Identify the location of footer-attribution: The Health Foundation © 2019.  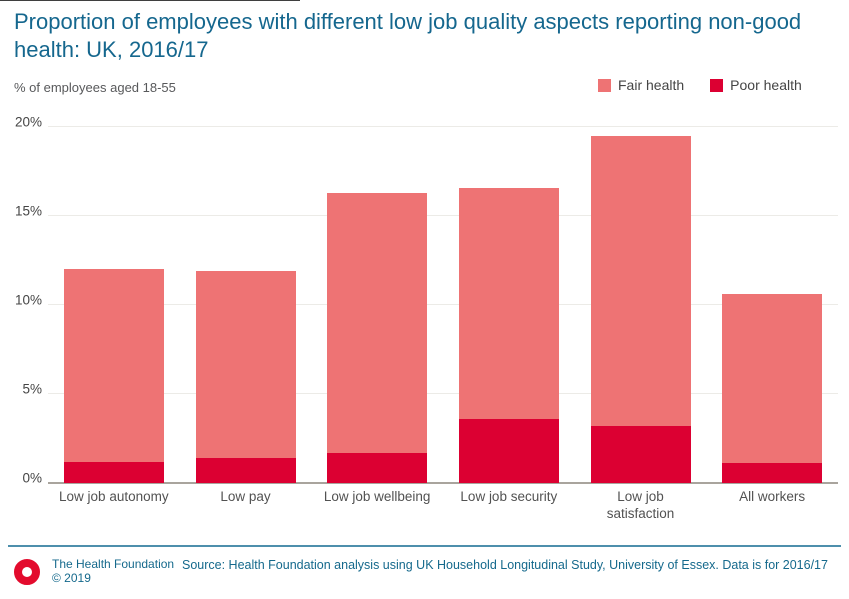
(113, 571).